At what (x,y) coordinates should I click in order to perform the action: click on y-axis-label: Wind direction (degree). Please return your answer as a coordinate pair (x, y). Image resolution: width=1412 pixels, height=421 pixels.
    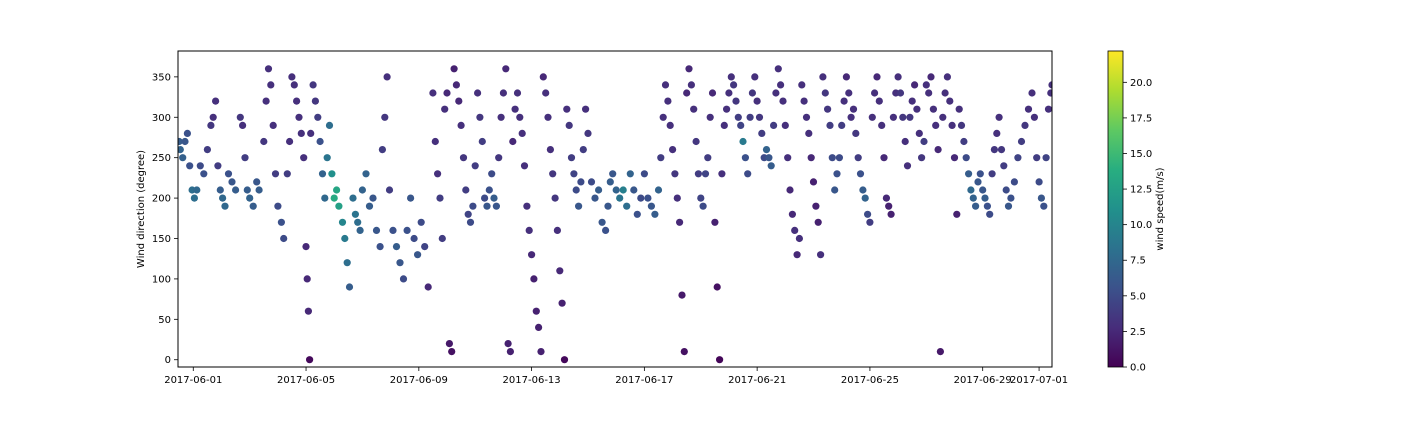
    Looking at the image, I should click on (141, 209).